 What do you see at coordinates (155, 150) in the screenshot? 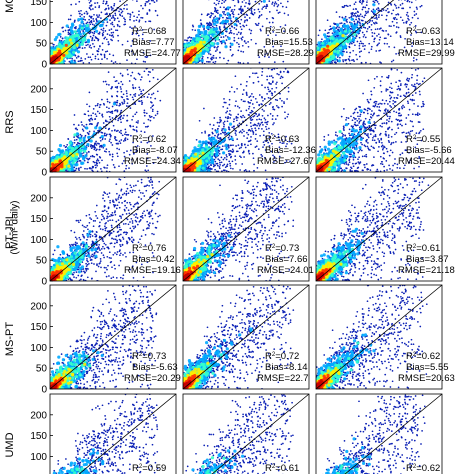
I see `bias-label: Bias=-8.07` at bounding box center [155, 150].